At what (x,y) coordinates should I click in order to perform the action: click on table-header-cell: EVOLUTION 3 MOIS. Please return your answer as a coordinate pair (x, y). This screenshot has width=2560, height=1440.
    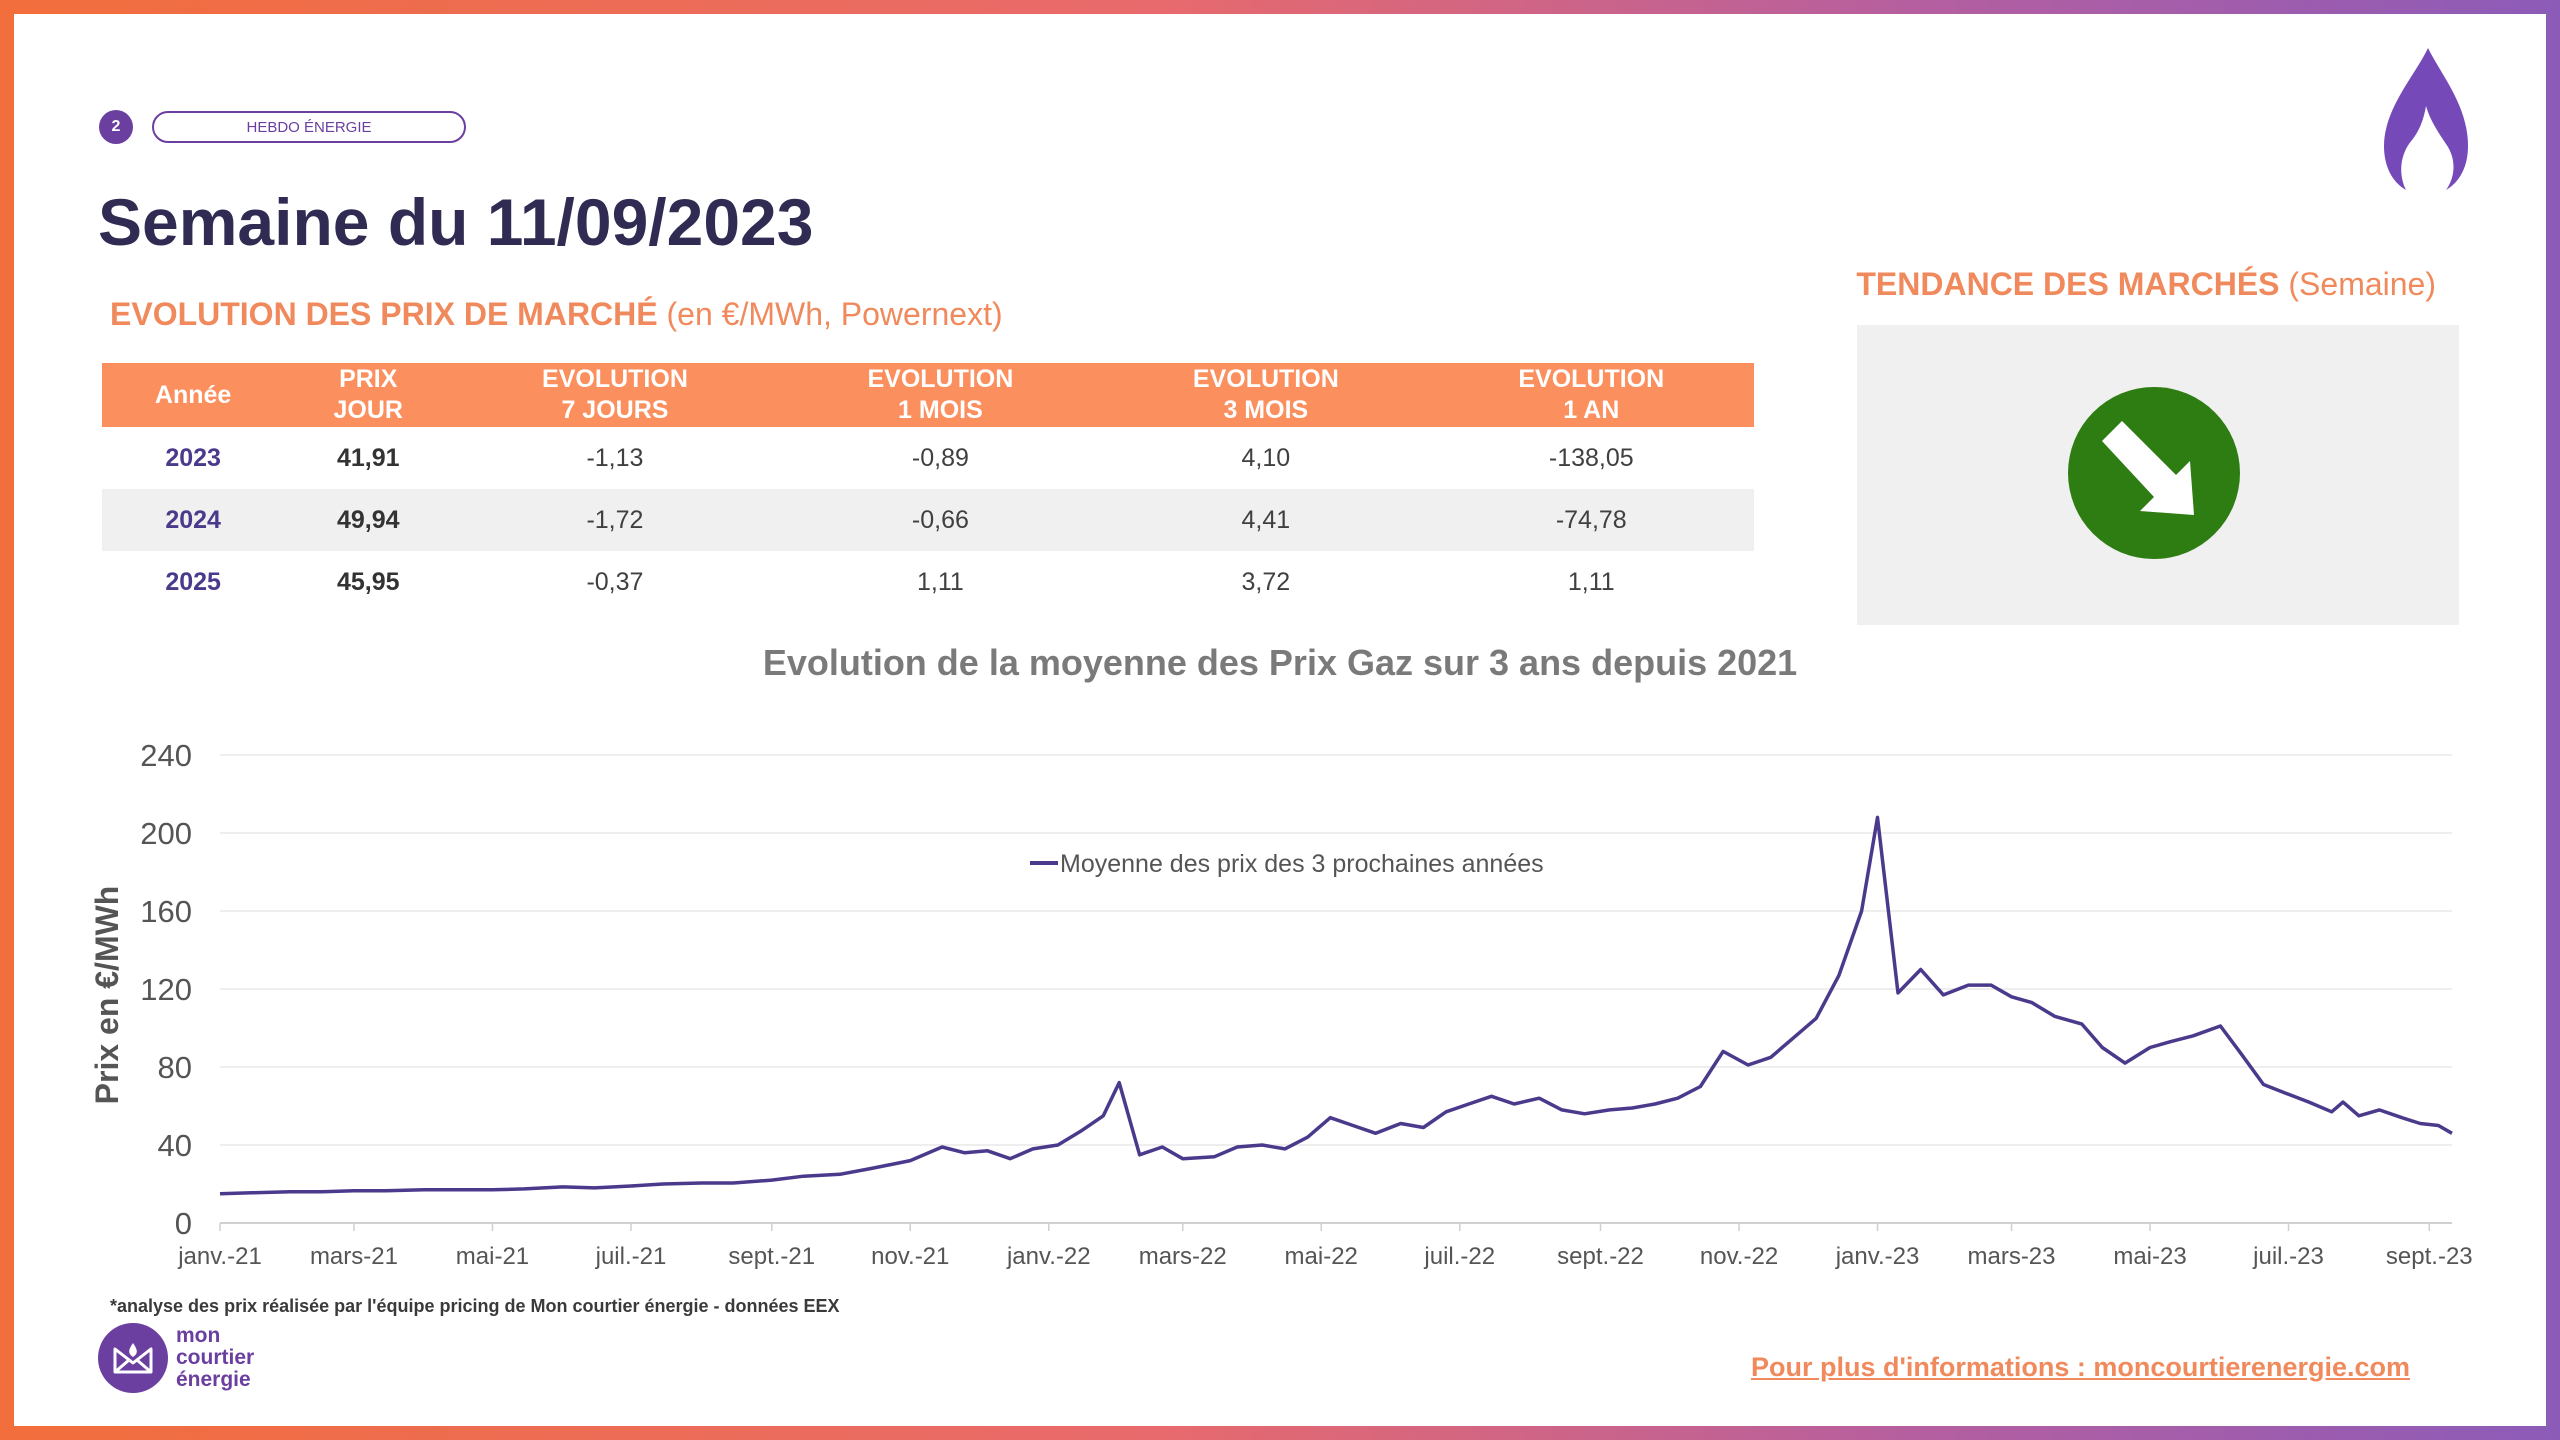
    Looking at the image, I should click on (1266, 395).